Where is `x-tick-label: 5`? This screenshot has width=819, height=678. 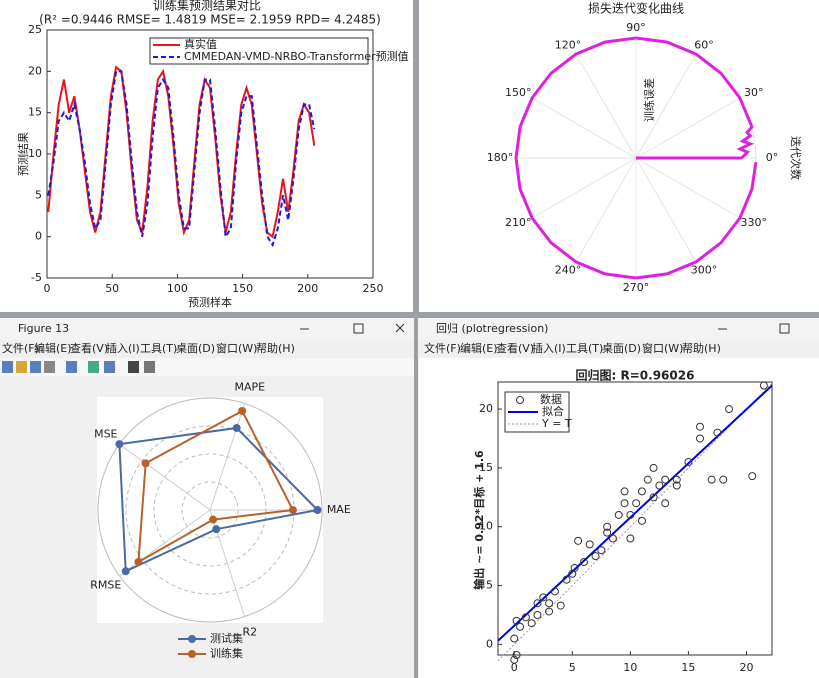 x-tick-label: 5 is located at coordinates (572, 667).